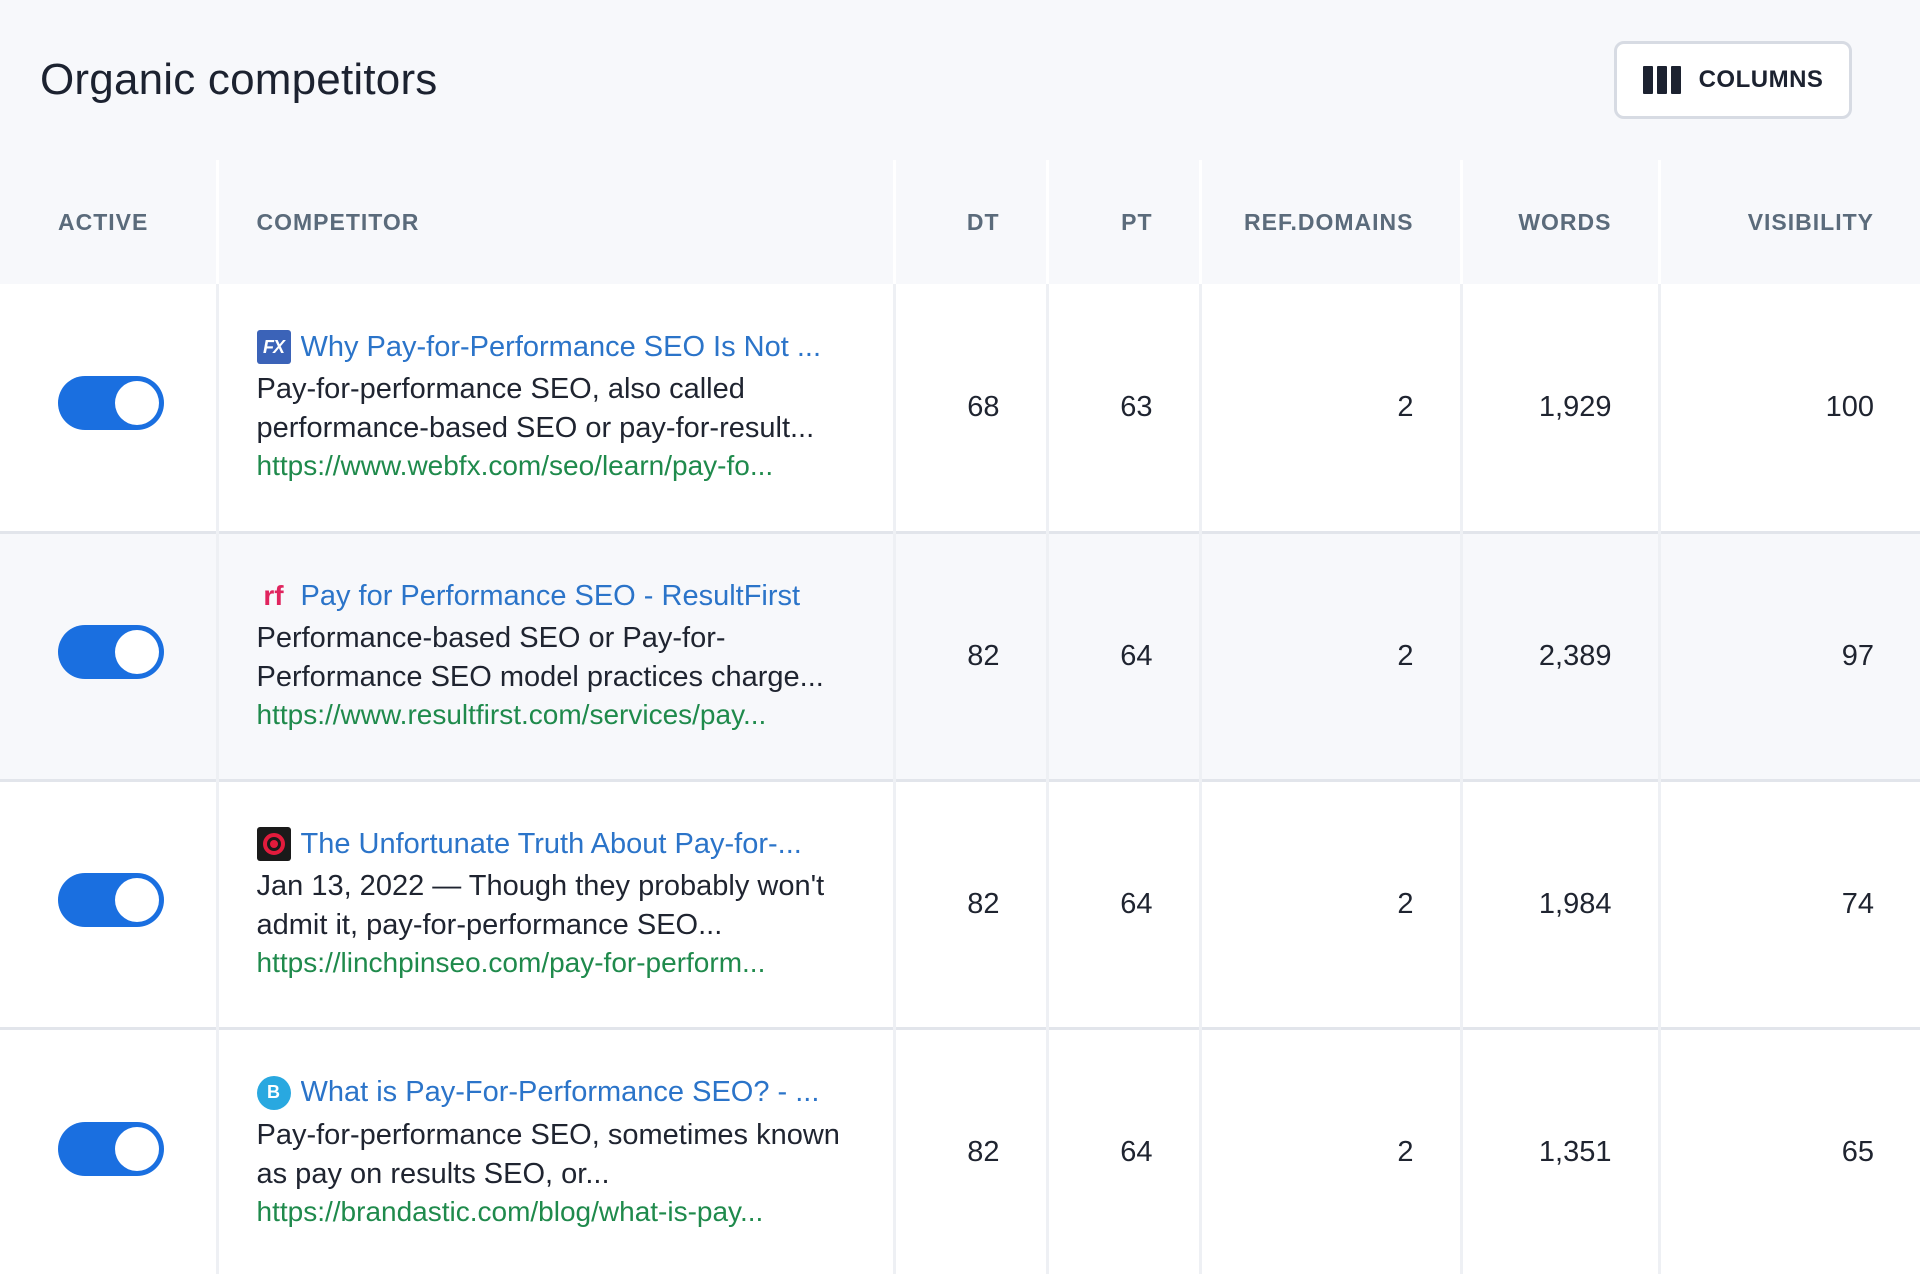 This screenshot has height=1274, width=1920. Describe the element at coordinates (1788, 222) in the screenshot. I see `column-header-visibility: VISIBILITY` at that location.